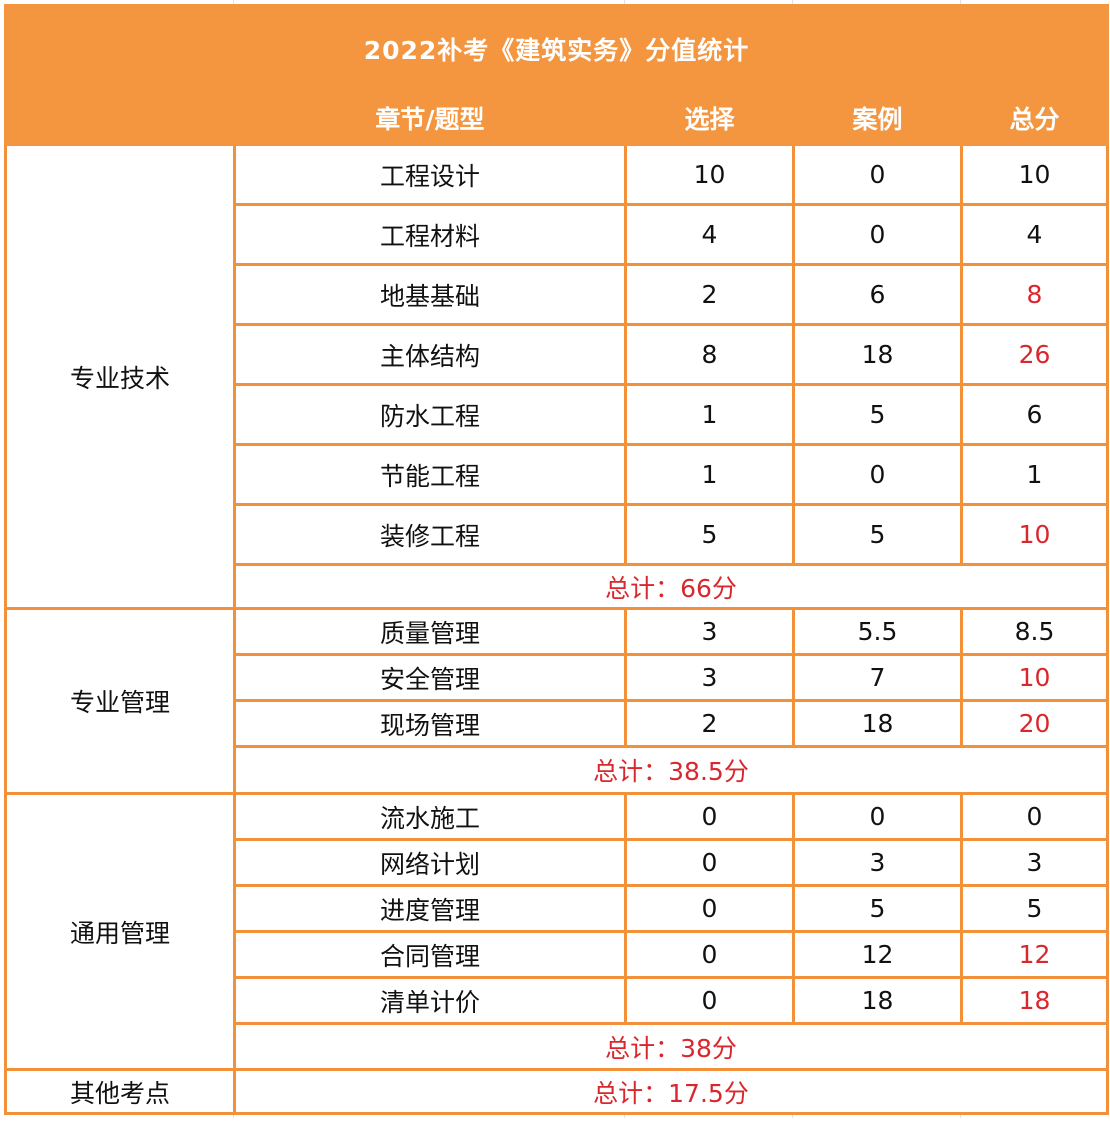 The width and height of the screenshot is (1110, 1121). I want to click on column-header-case: 案例, so click(877, 118).